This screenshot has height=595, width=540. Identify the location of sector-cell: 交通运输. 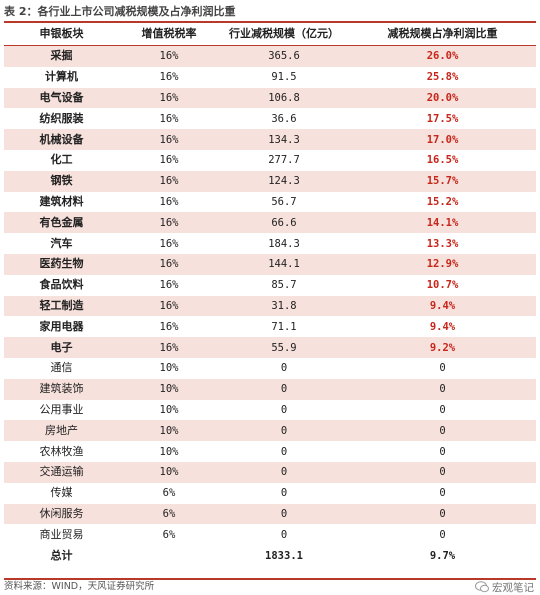
(61, 472).